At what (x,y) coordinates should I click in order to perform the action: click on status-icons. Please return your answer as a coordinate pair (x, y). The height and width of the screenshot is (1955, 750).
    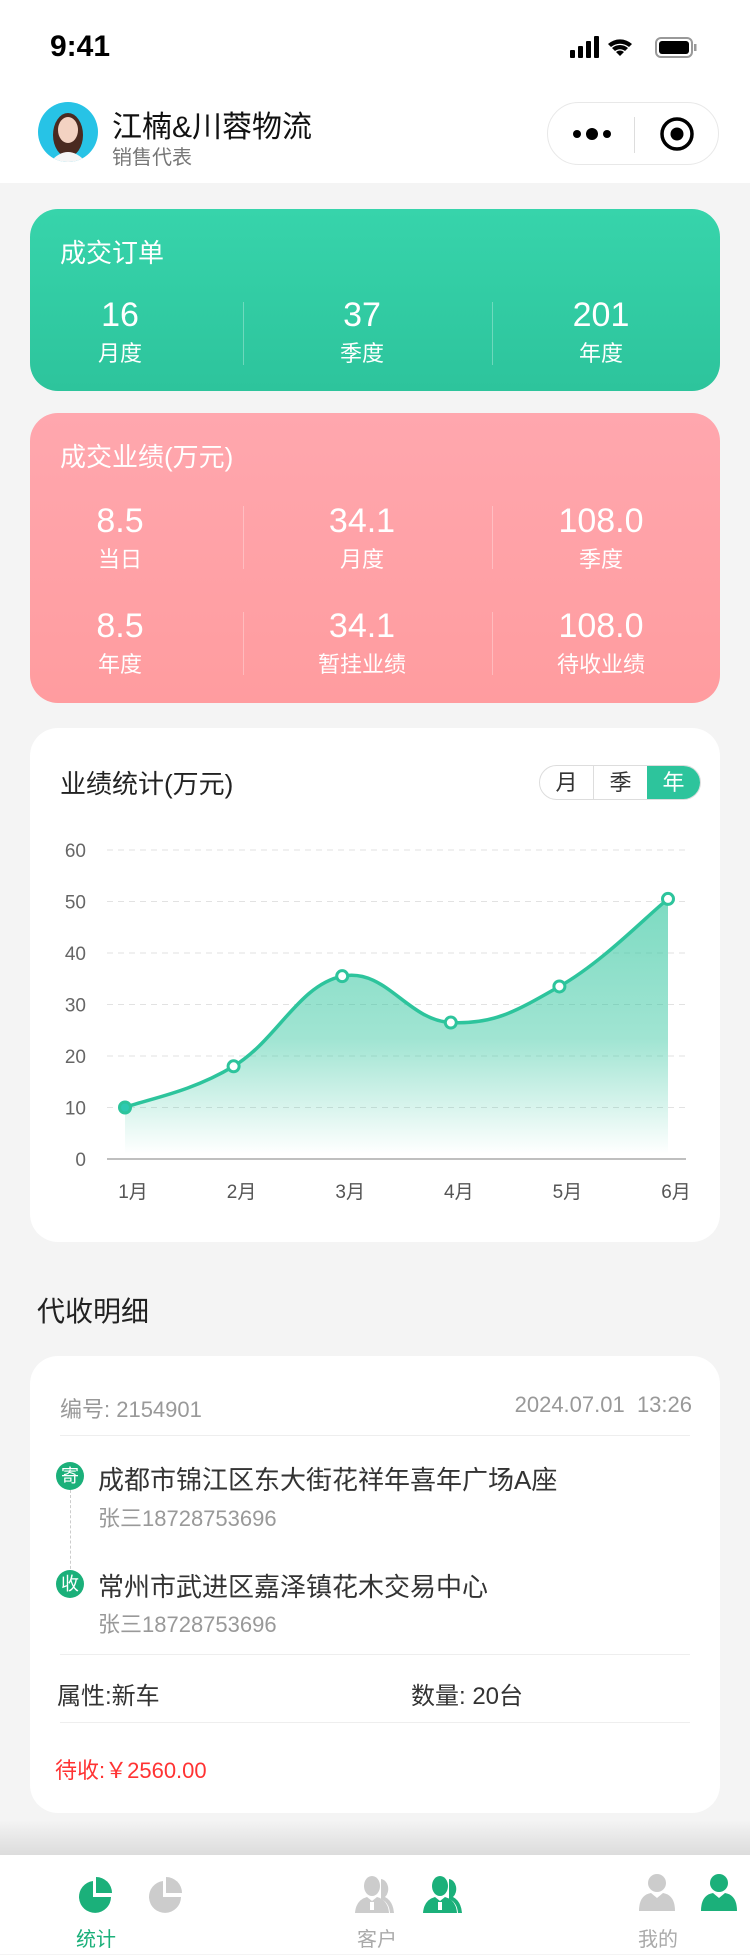
    Looking at the image, I should click on (633, 47).